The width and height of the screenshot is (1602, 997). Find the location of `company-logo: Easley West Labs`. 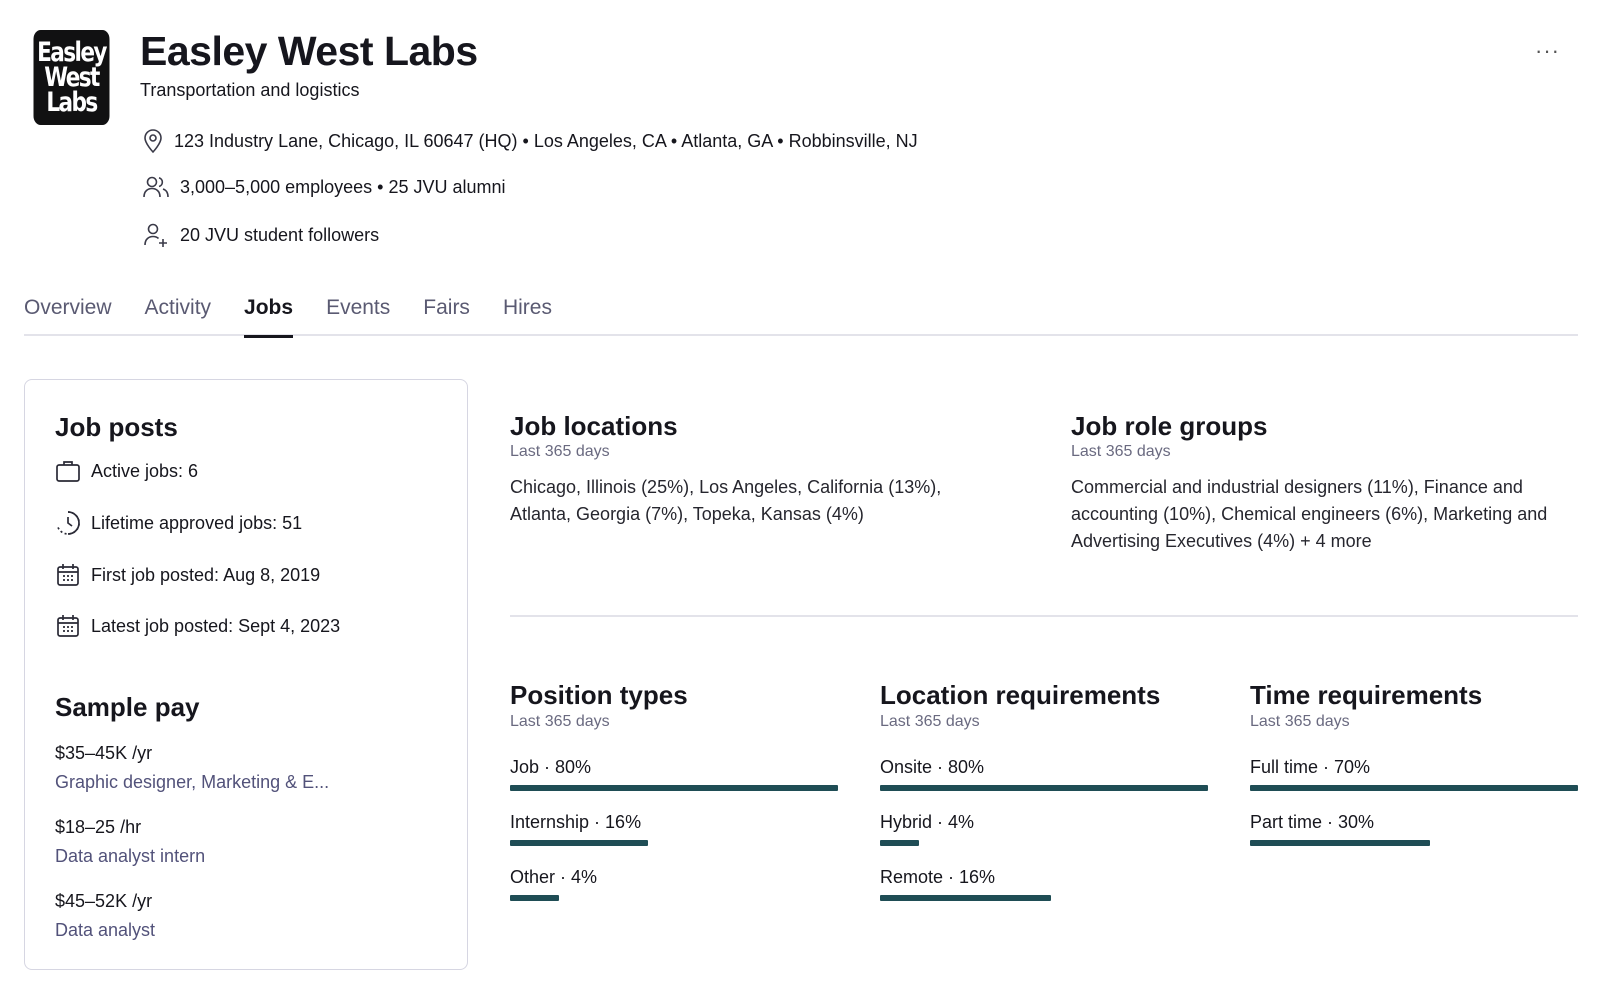

company-logo: Easley West Labs is located at coordinates (71, 77).